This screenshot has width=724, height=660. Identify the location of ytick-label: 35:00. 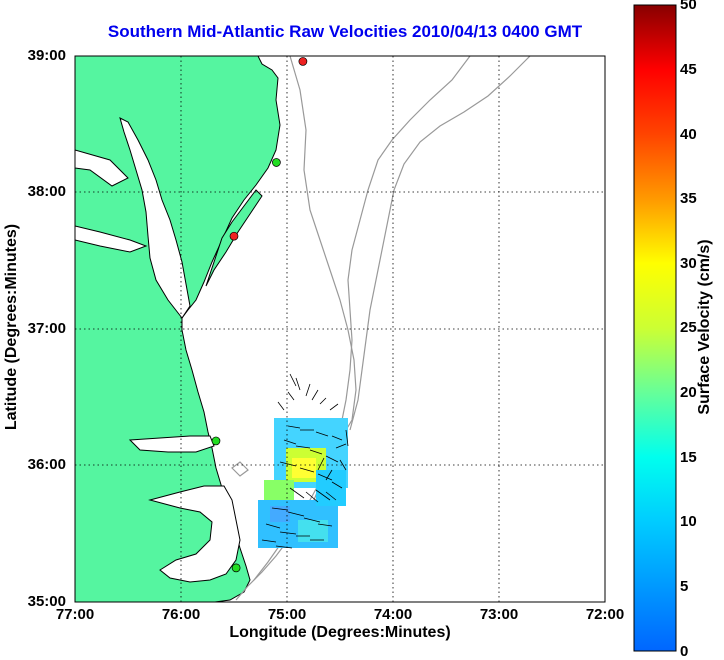
(46, 601).